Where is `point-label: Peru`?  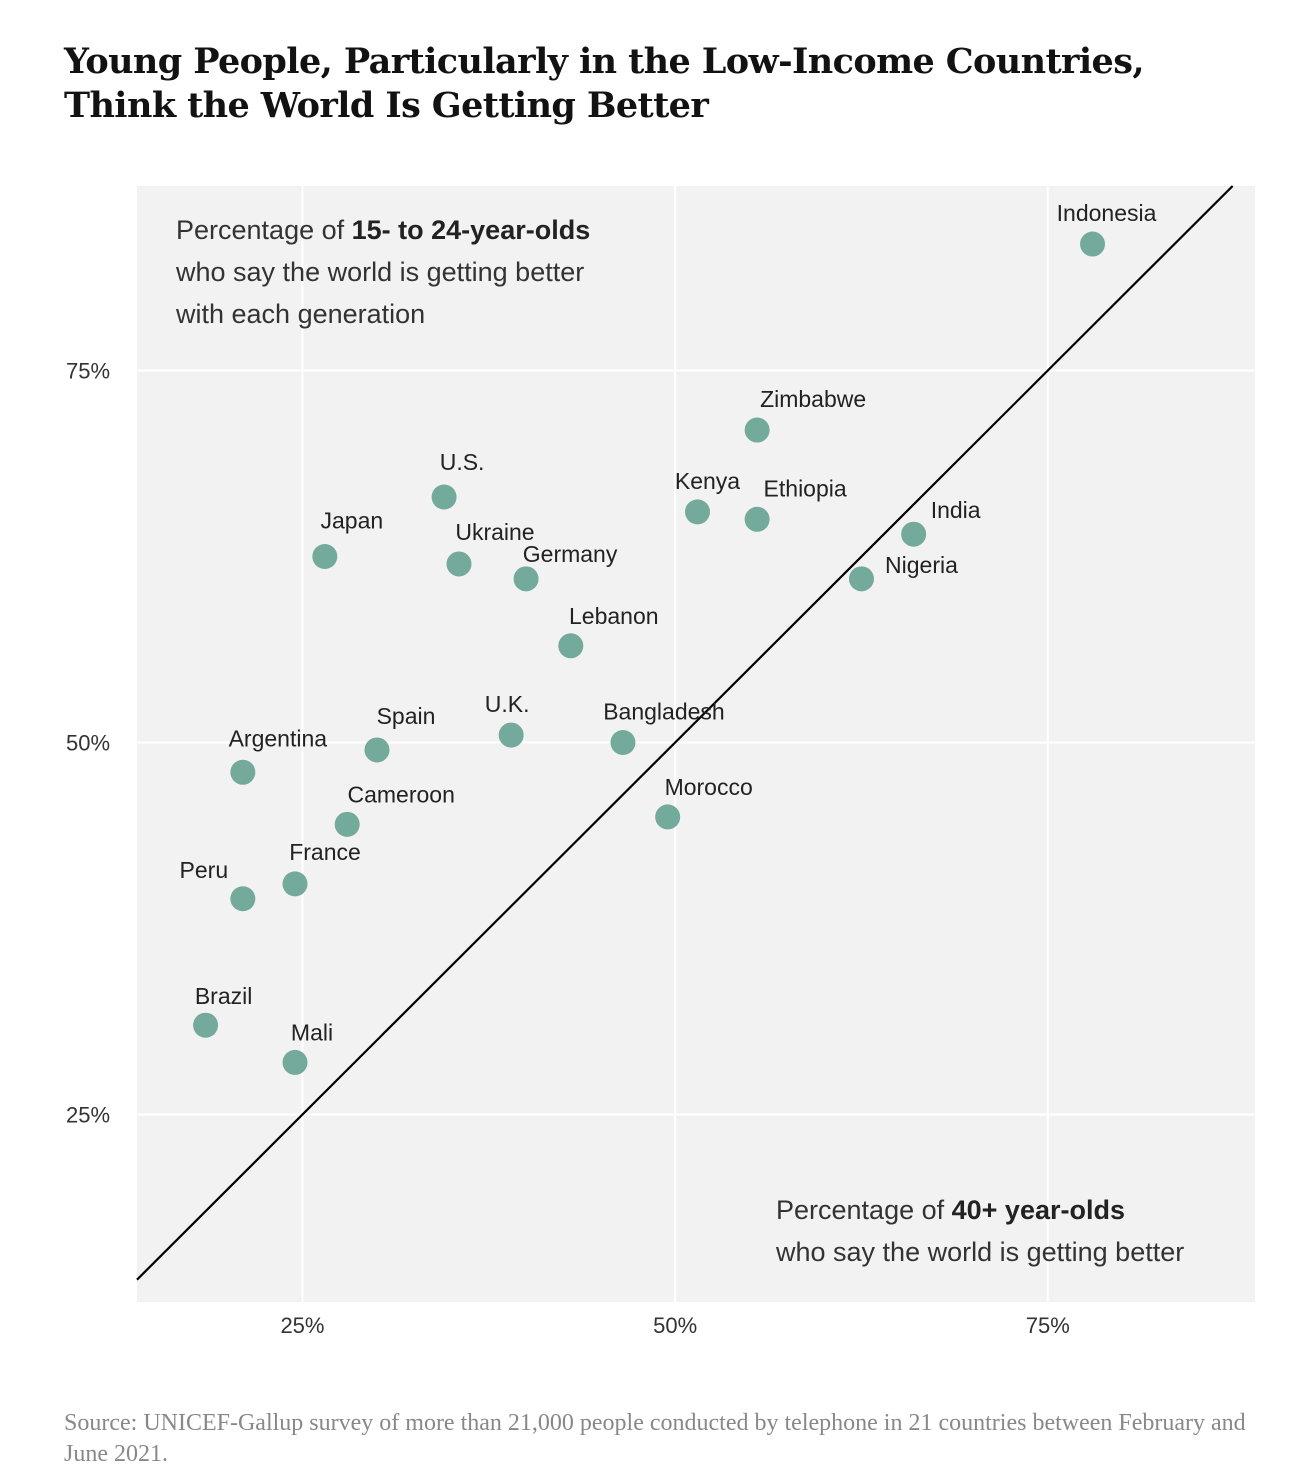 point-label: Peru is located at coordinates (204, 870).